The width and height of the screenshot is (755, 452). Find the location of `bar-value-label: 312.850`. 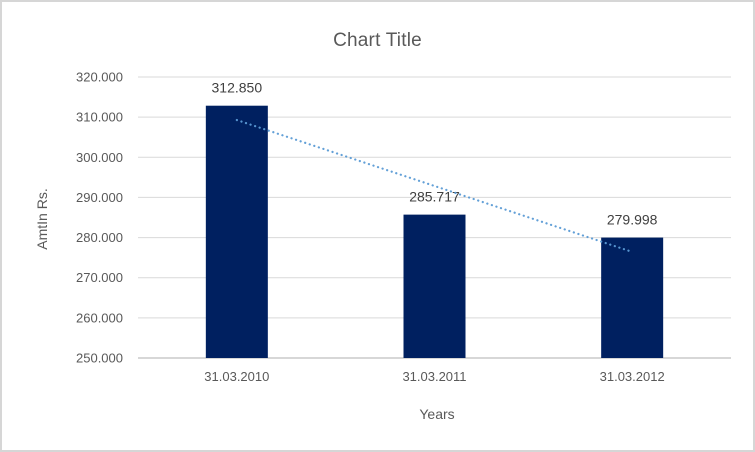

bar-value-label: 312.850 is located at coordinates (237, 88).